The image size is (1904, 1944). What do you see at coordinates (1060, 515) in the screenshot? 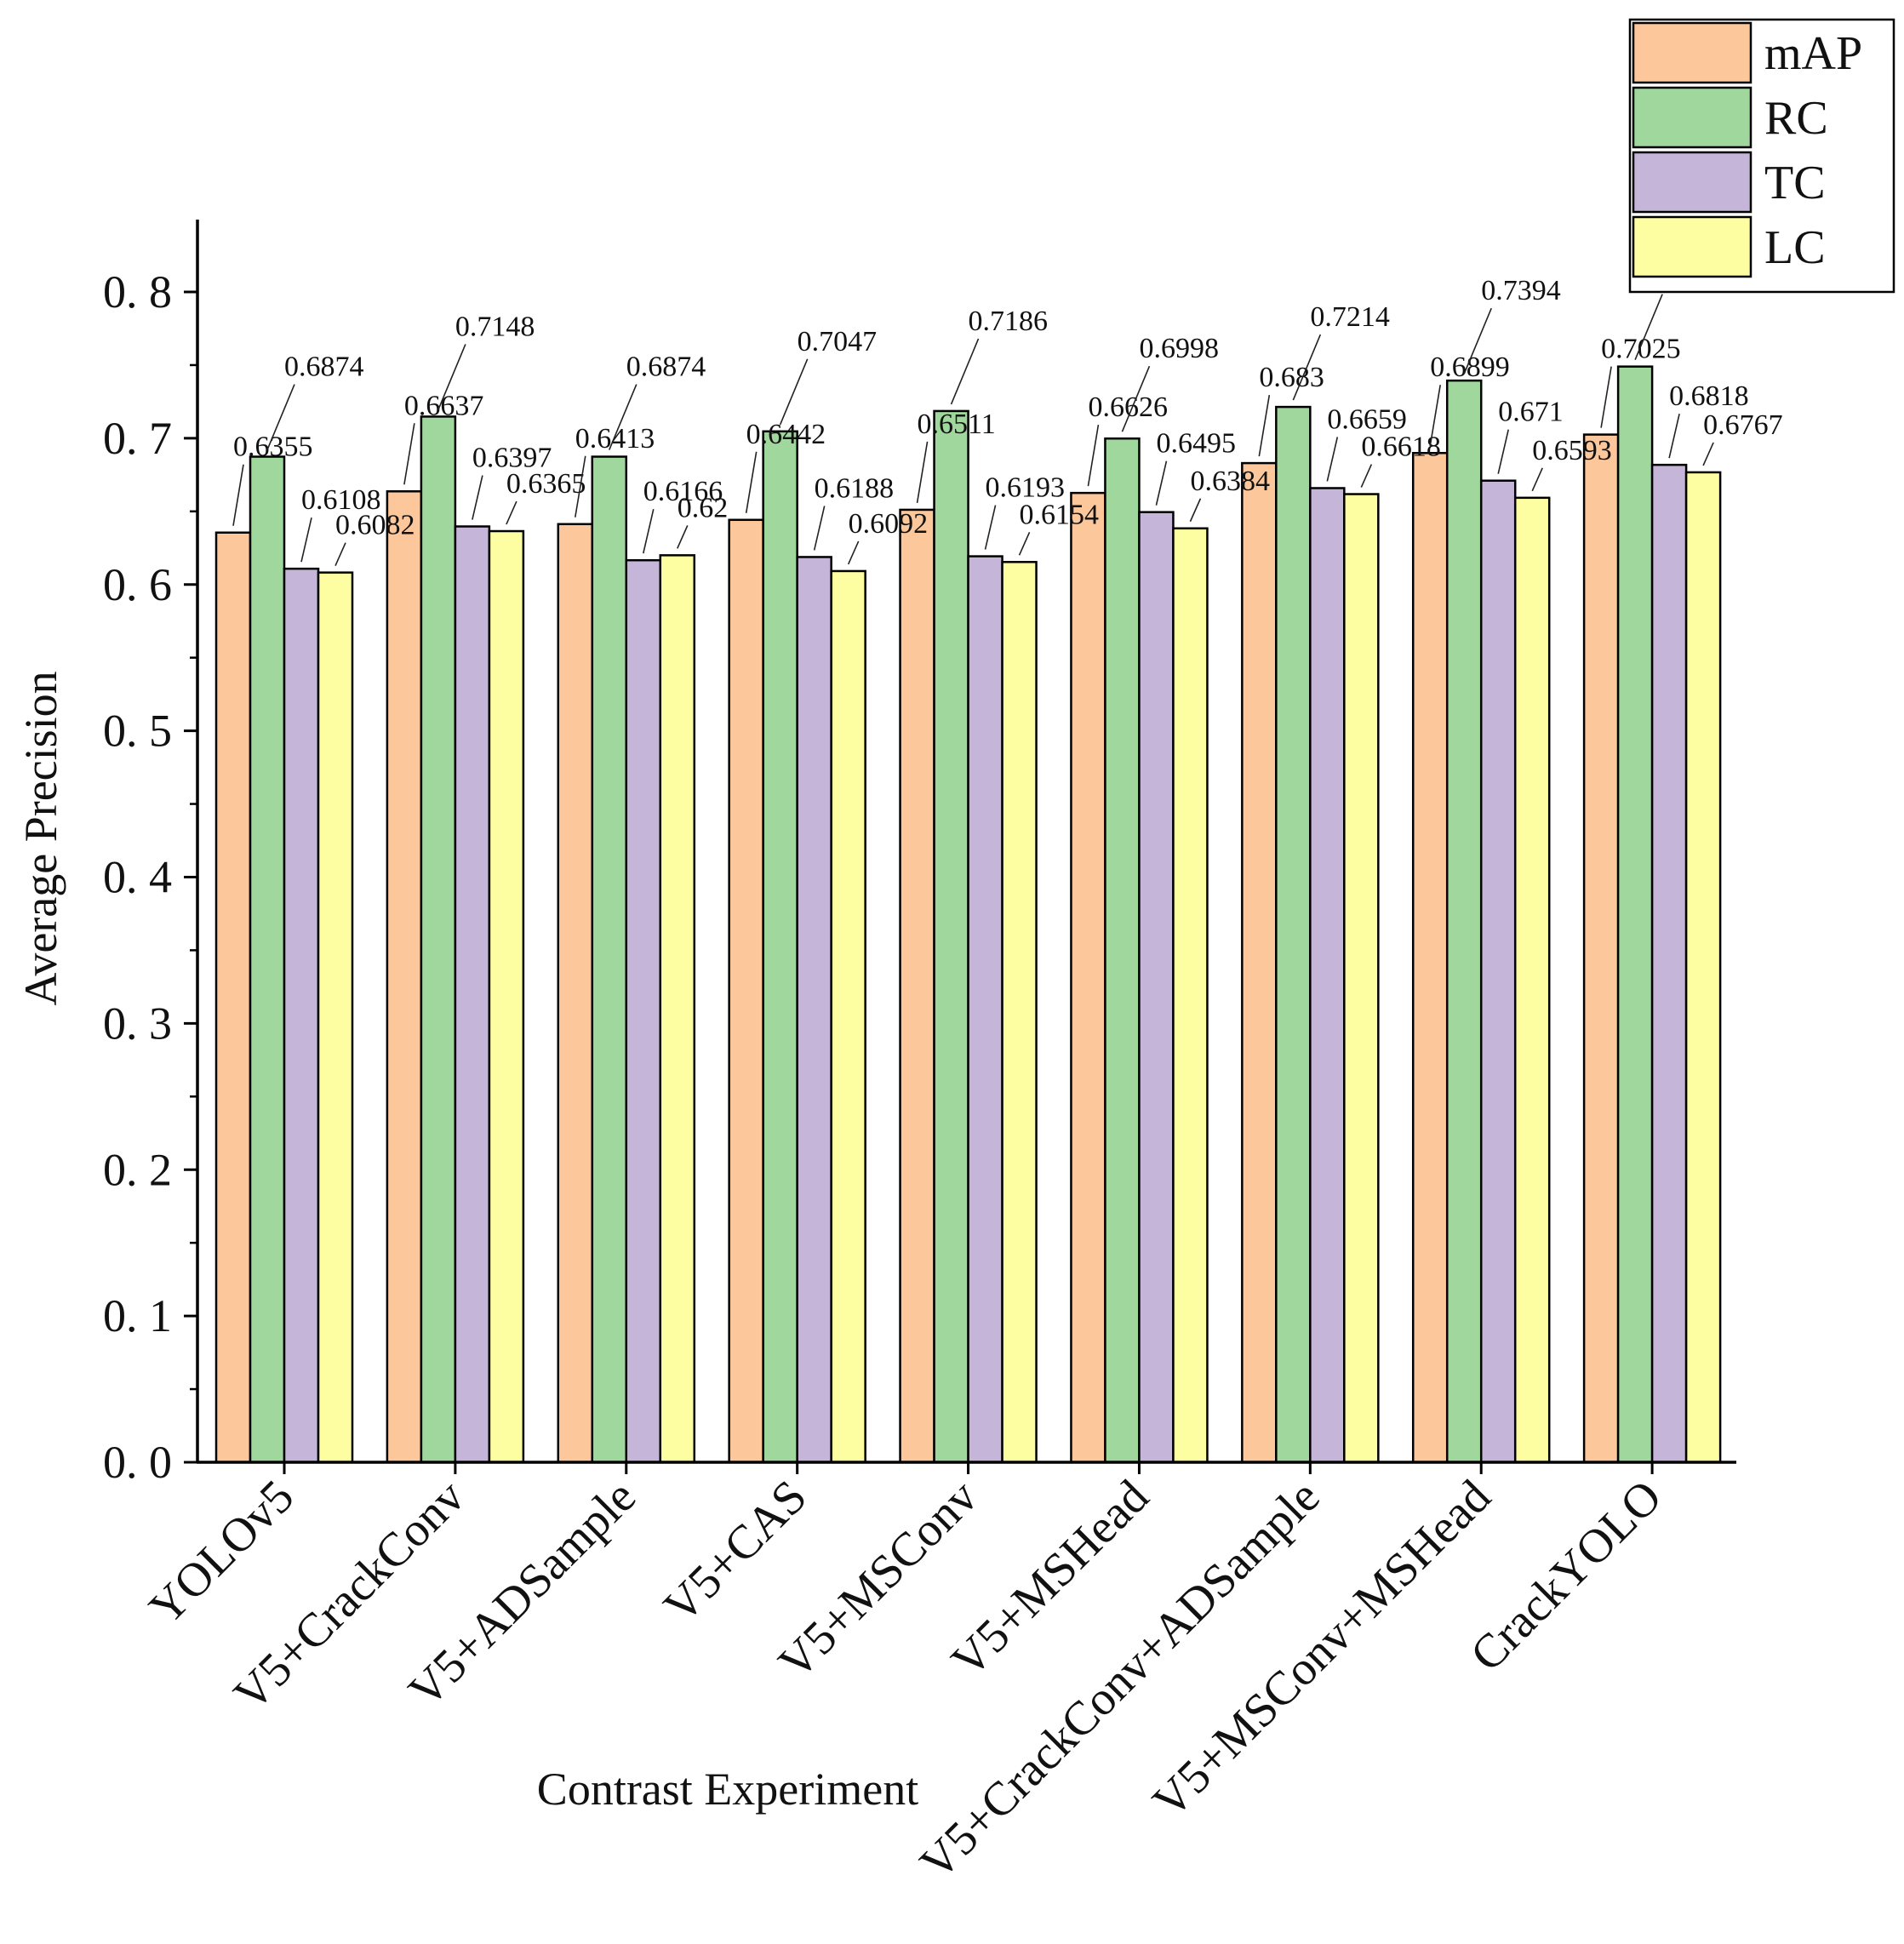
I see `data-label-lc: 0.6154` at bounding box center [1060, 515].